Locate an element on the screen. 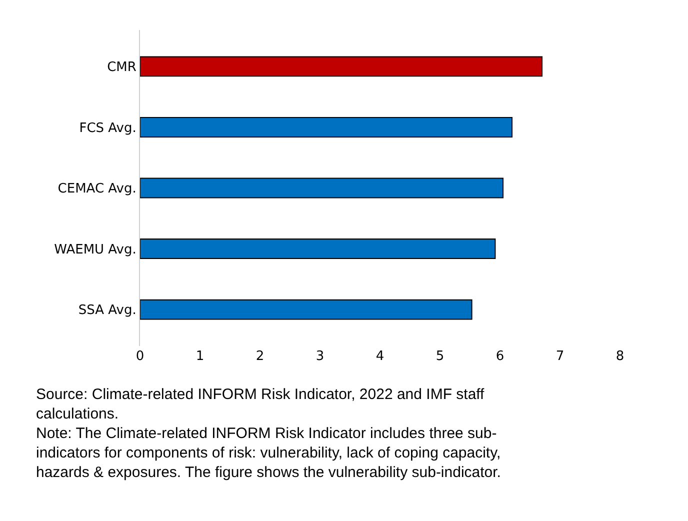 The height and width of the screenshot is (521, 688). x-tick-label: 8 is located at coordinates (620, 356).